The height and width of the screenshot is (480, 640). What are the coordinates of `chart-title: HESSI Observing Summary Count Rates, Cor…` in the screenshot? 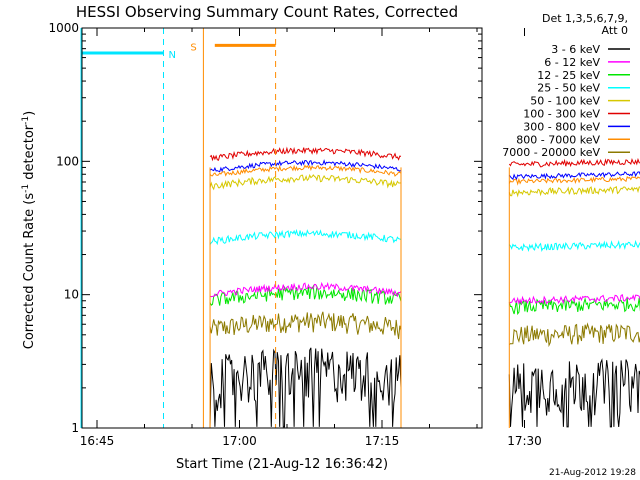 It's located at (267, 12).